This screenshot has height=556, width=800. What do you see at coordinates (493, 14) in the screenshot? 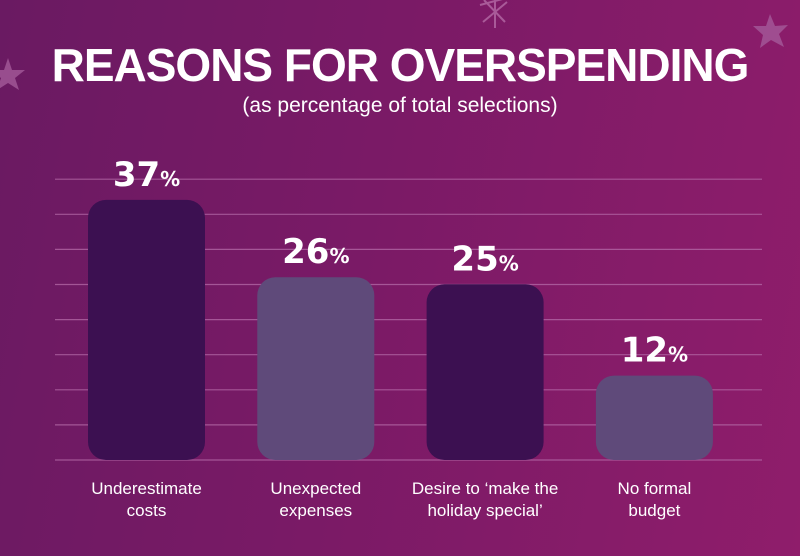
I see `sparkle-icon` at bounding box center [493, 14].